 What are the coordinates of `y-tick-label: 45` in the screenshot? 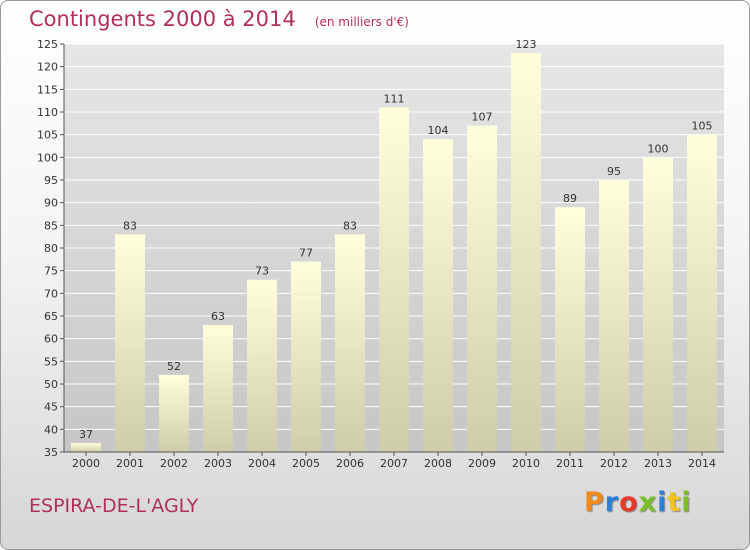 It's located at (51, 407).